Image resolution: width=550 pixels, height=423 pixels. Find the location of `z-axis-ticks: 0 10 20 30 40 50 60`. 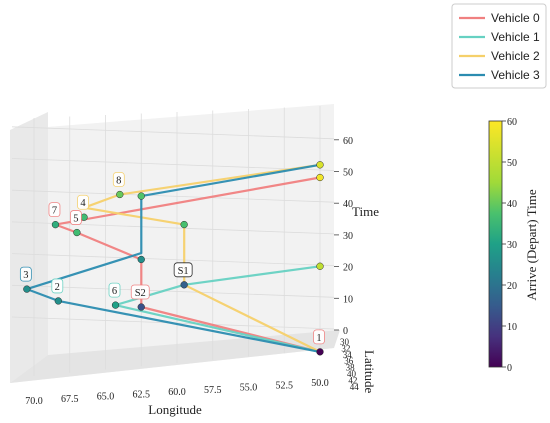

z-axis-ticks: 0 10 20 30 40 50 60 is located at coordinates (343, 236).